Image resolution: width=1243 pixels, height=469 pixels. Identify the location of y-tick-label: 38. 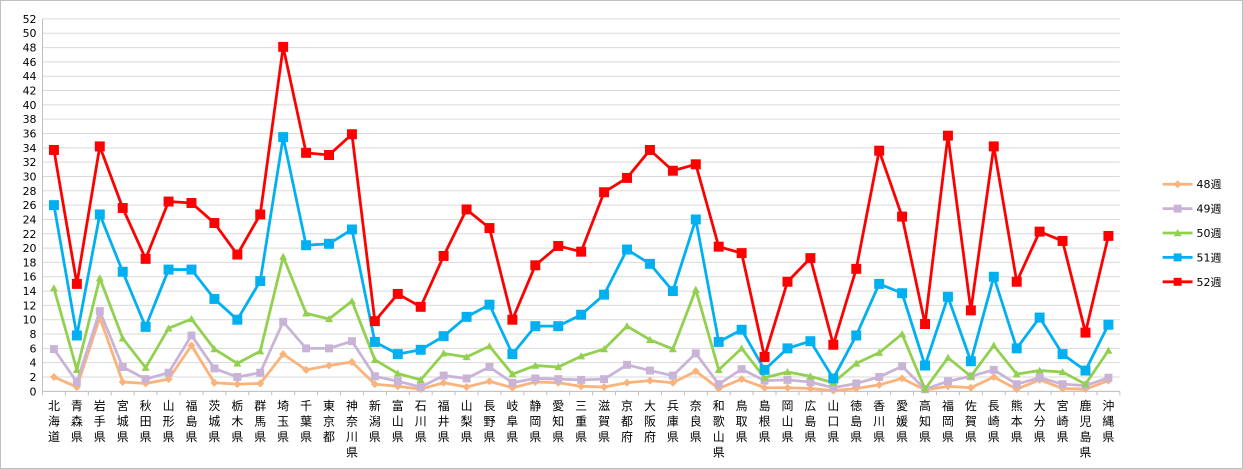
(30, 119).